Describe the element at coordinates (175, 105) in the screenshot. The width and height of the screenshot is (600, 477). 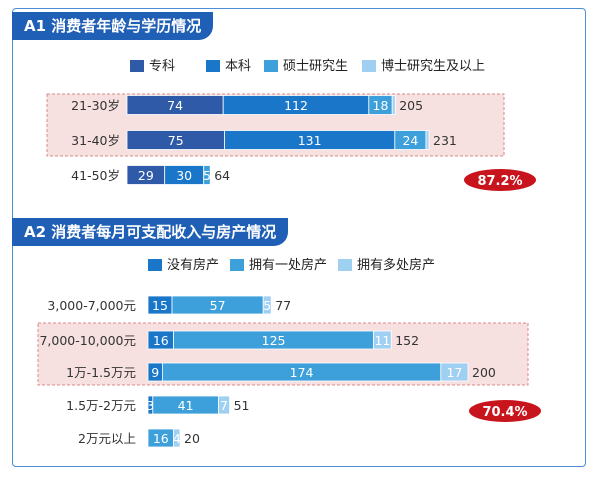
I see `bar-label-0-0-0: 74` at that location.